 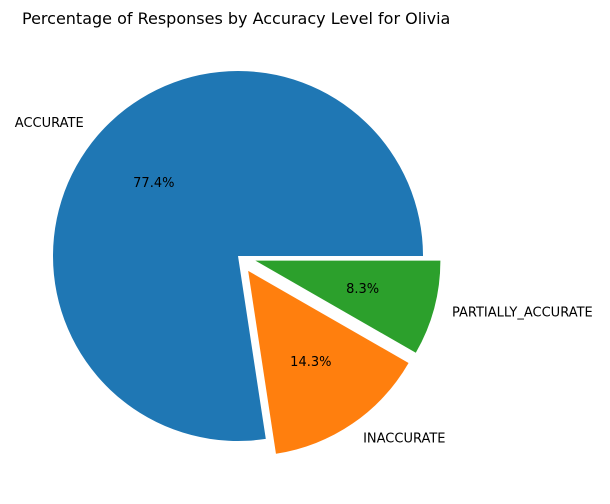 I want to click on pie-slice-inaccurate, so click(x=328, y=362).